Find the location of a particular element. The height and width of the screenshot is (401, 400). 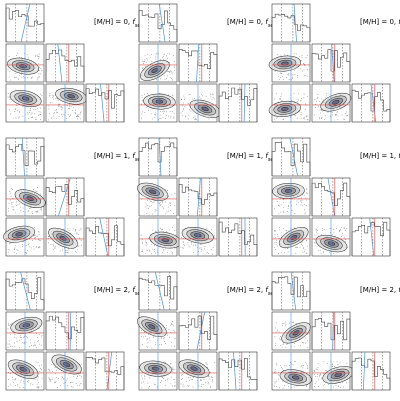

title-part: [M/H] = 0, is located at coordinates (379, 22).